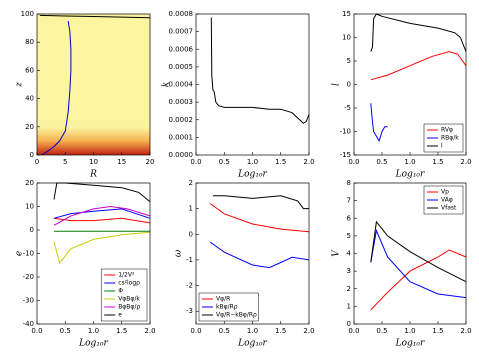 The image size is (479, 359). Describe the element at coordinates (346, 14) in the screenshot. I see `y-tick-label: 15` at that location.